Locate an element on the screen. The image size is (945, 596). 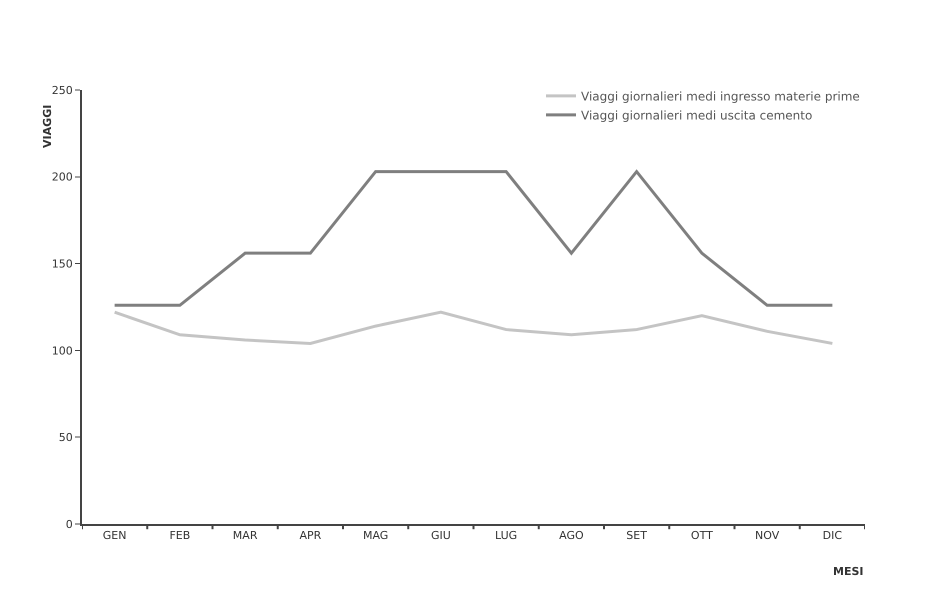
x-tick-label: LUG is located at coordinates (506, 535).